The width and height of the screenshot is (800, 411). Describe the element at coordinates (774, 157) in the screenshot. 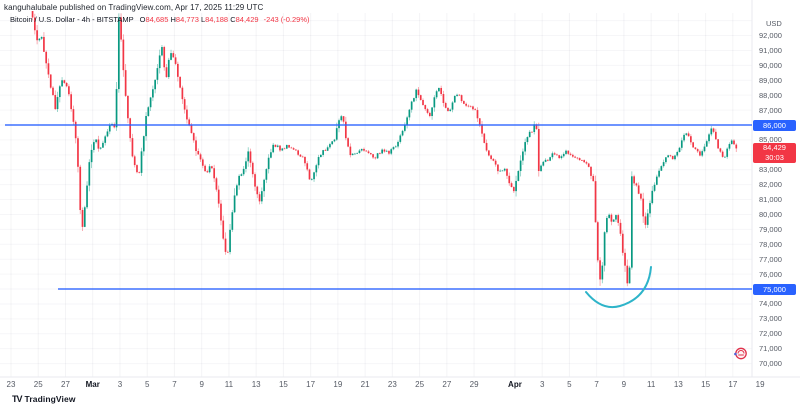

I see `bar-countdown: 30:03` at that location.